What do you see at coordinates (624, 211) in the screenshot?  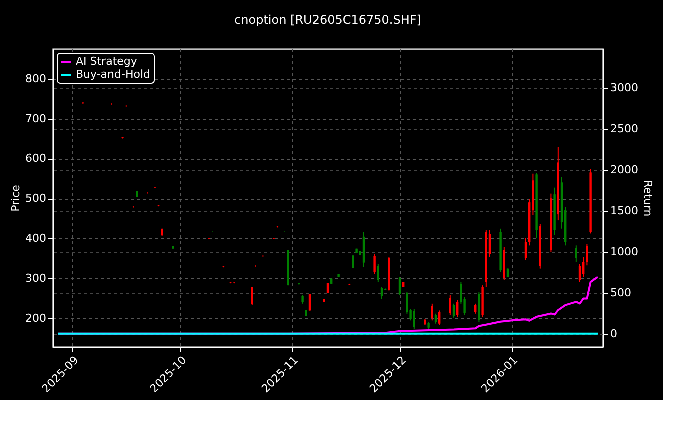 I see `y2-tick-label: 1500` at bounding box center [624, 211].